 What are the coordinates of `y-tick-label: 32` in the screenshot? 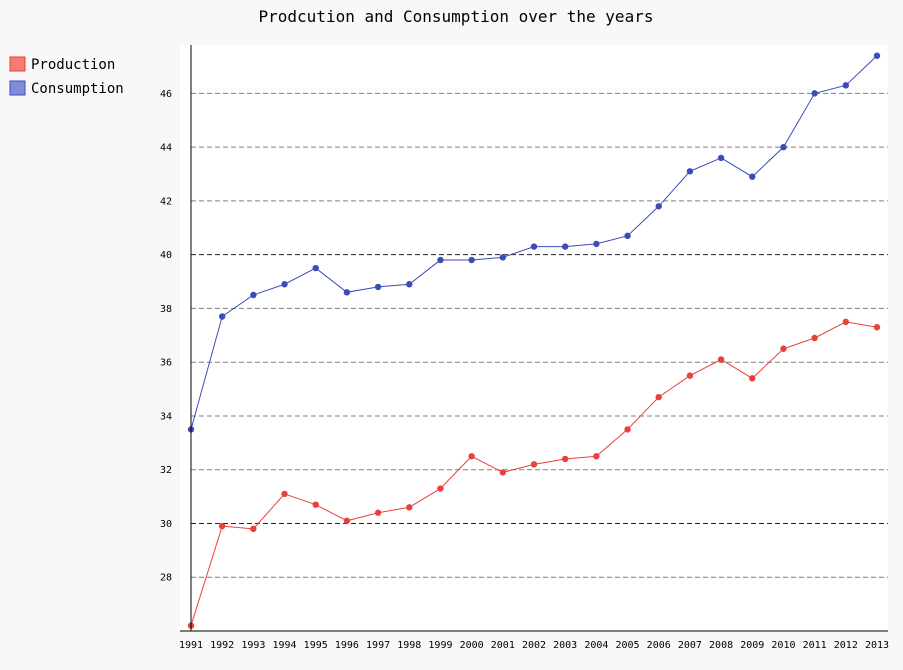 It's located at (166, 470).